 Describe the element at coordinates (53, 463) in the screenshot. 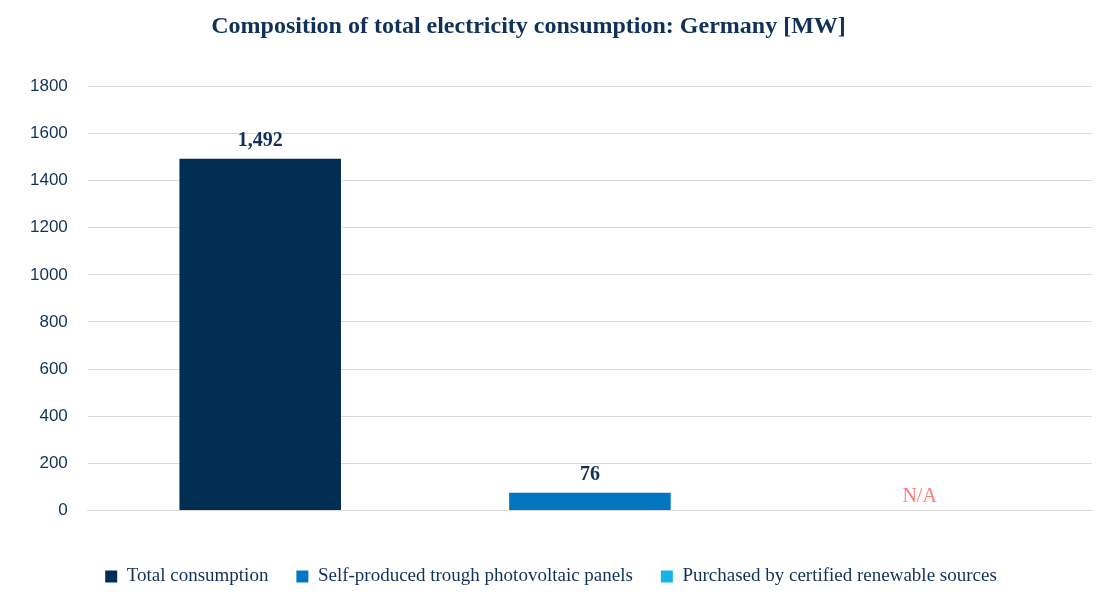

I see `y-tick-label: 200` at that location.